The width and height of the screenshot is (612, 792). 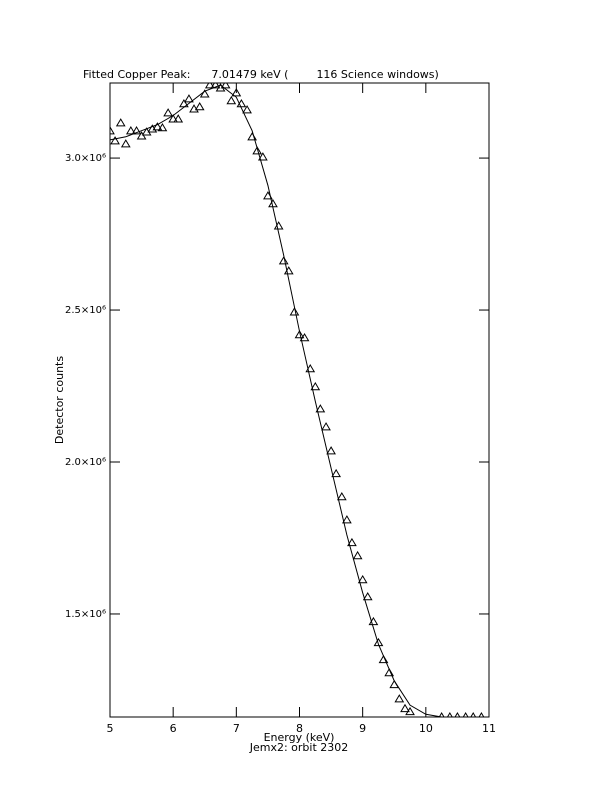 I want to click on x-tick-label: 6, so click(x=173, y=728).